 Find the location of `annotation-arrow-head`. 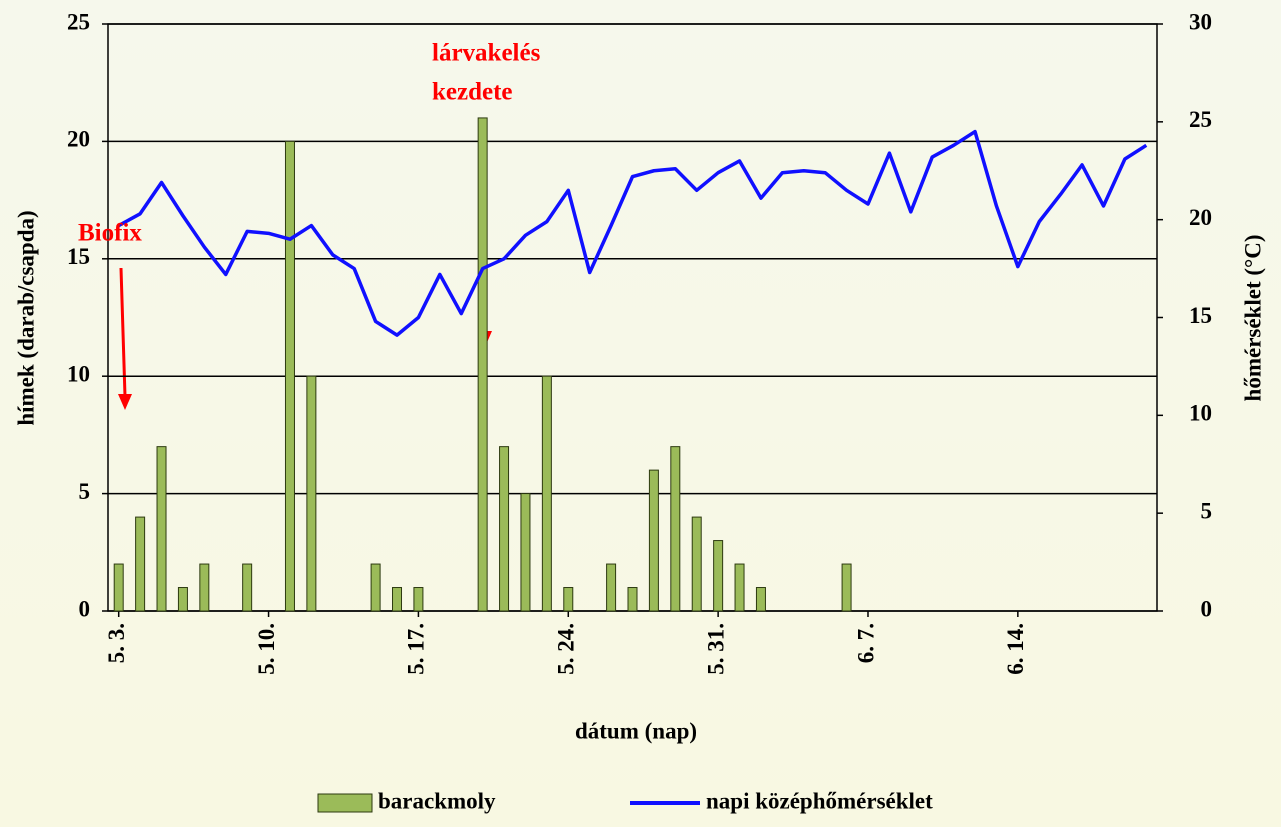

annotation-arrow-head is located at coordinates (125, 402).